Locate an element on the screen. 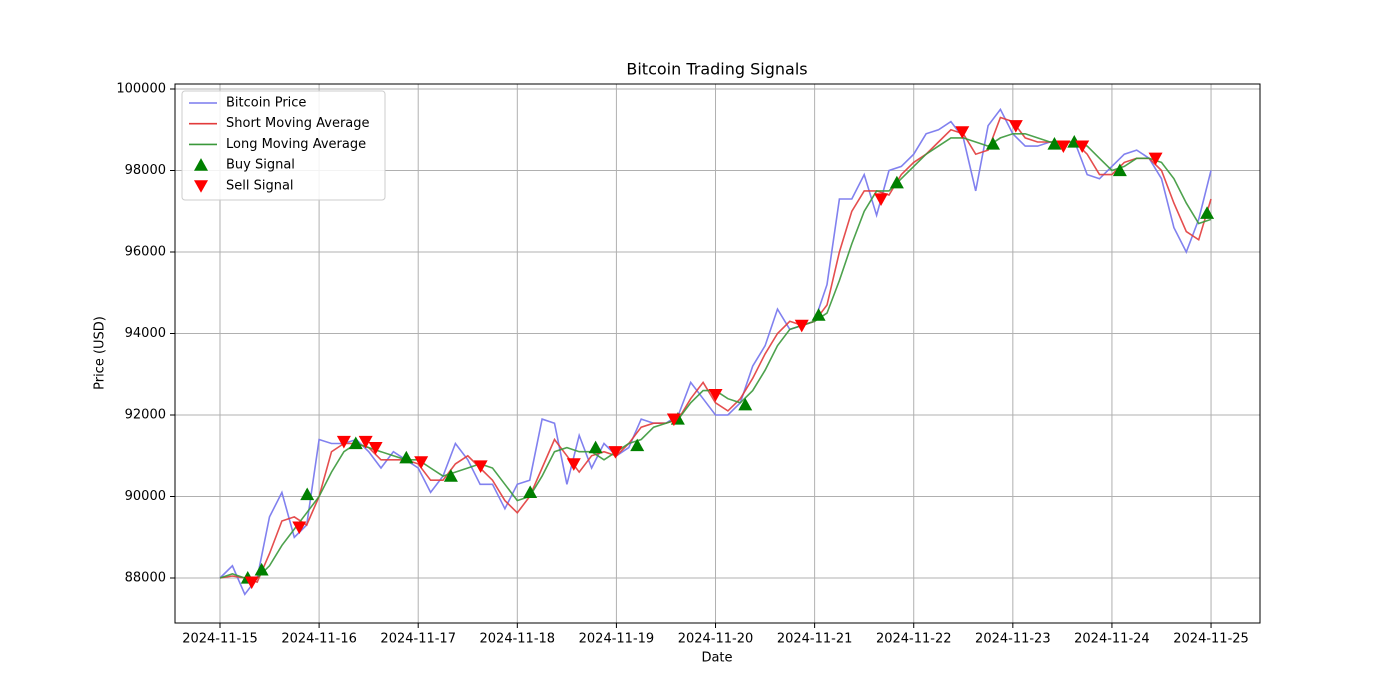  x-axis-label: Date is located at coordinates (716, 658).